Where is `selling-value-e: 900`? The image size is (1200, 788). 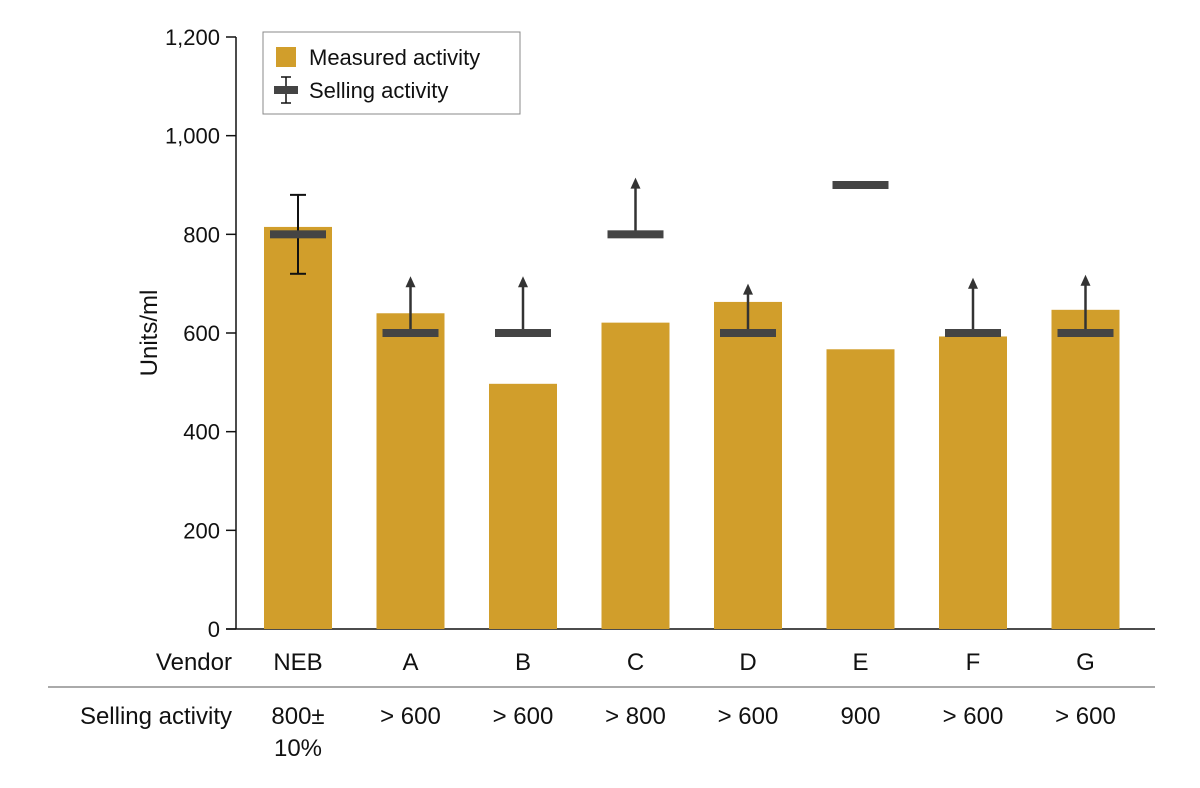
selling-value-e: 900 is located at coordinates (860, 716).